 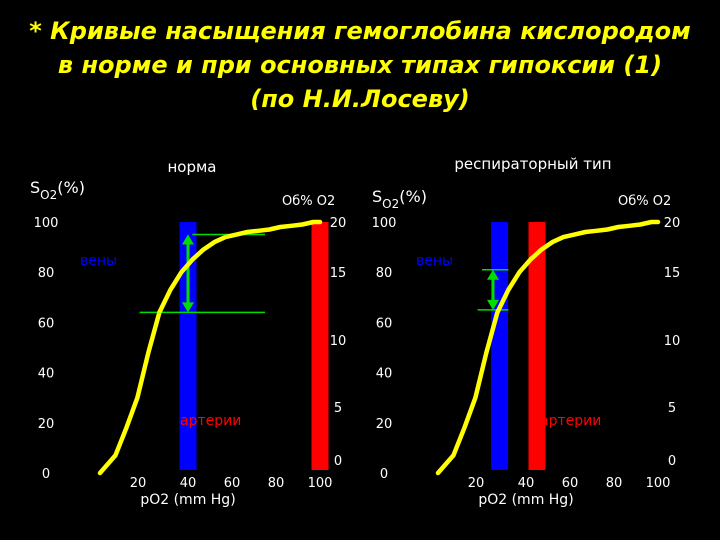 I want to click on chart1-av-arrow-head-down, so click(x=188, y=307).